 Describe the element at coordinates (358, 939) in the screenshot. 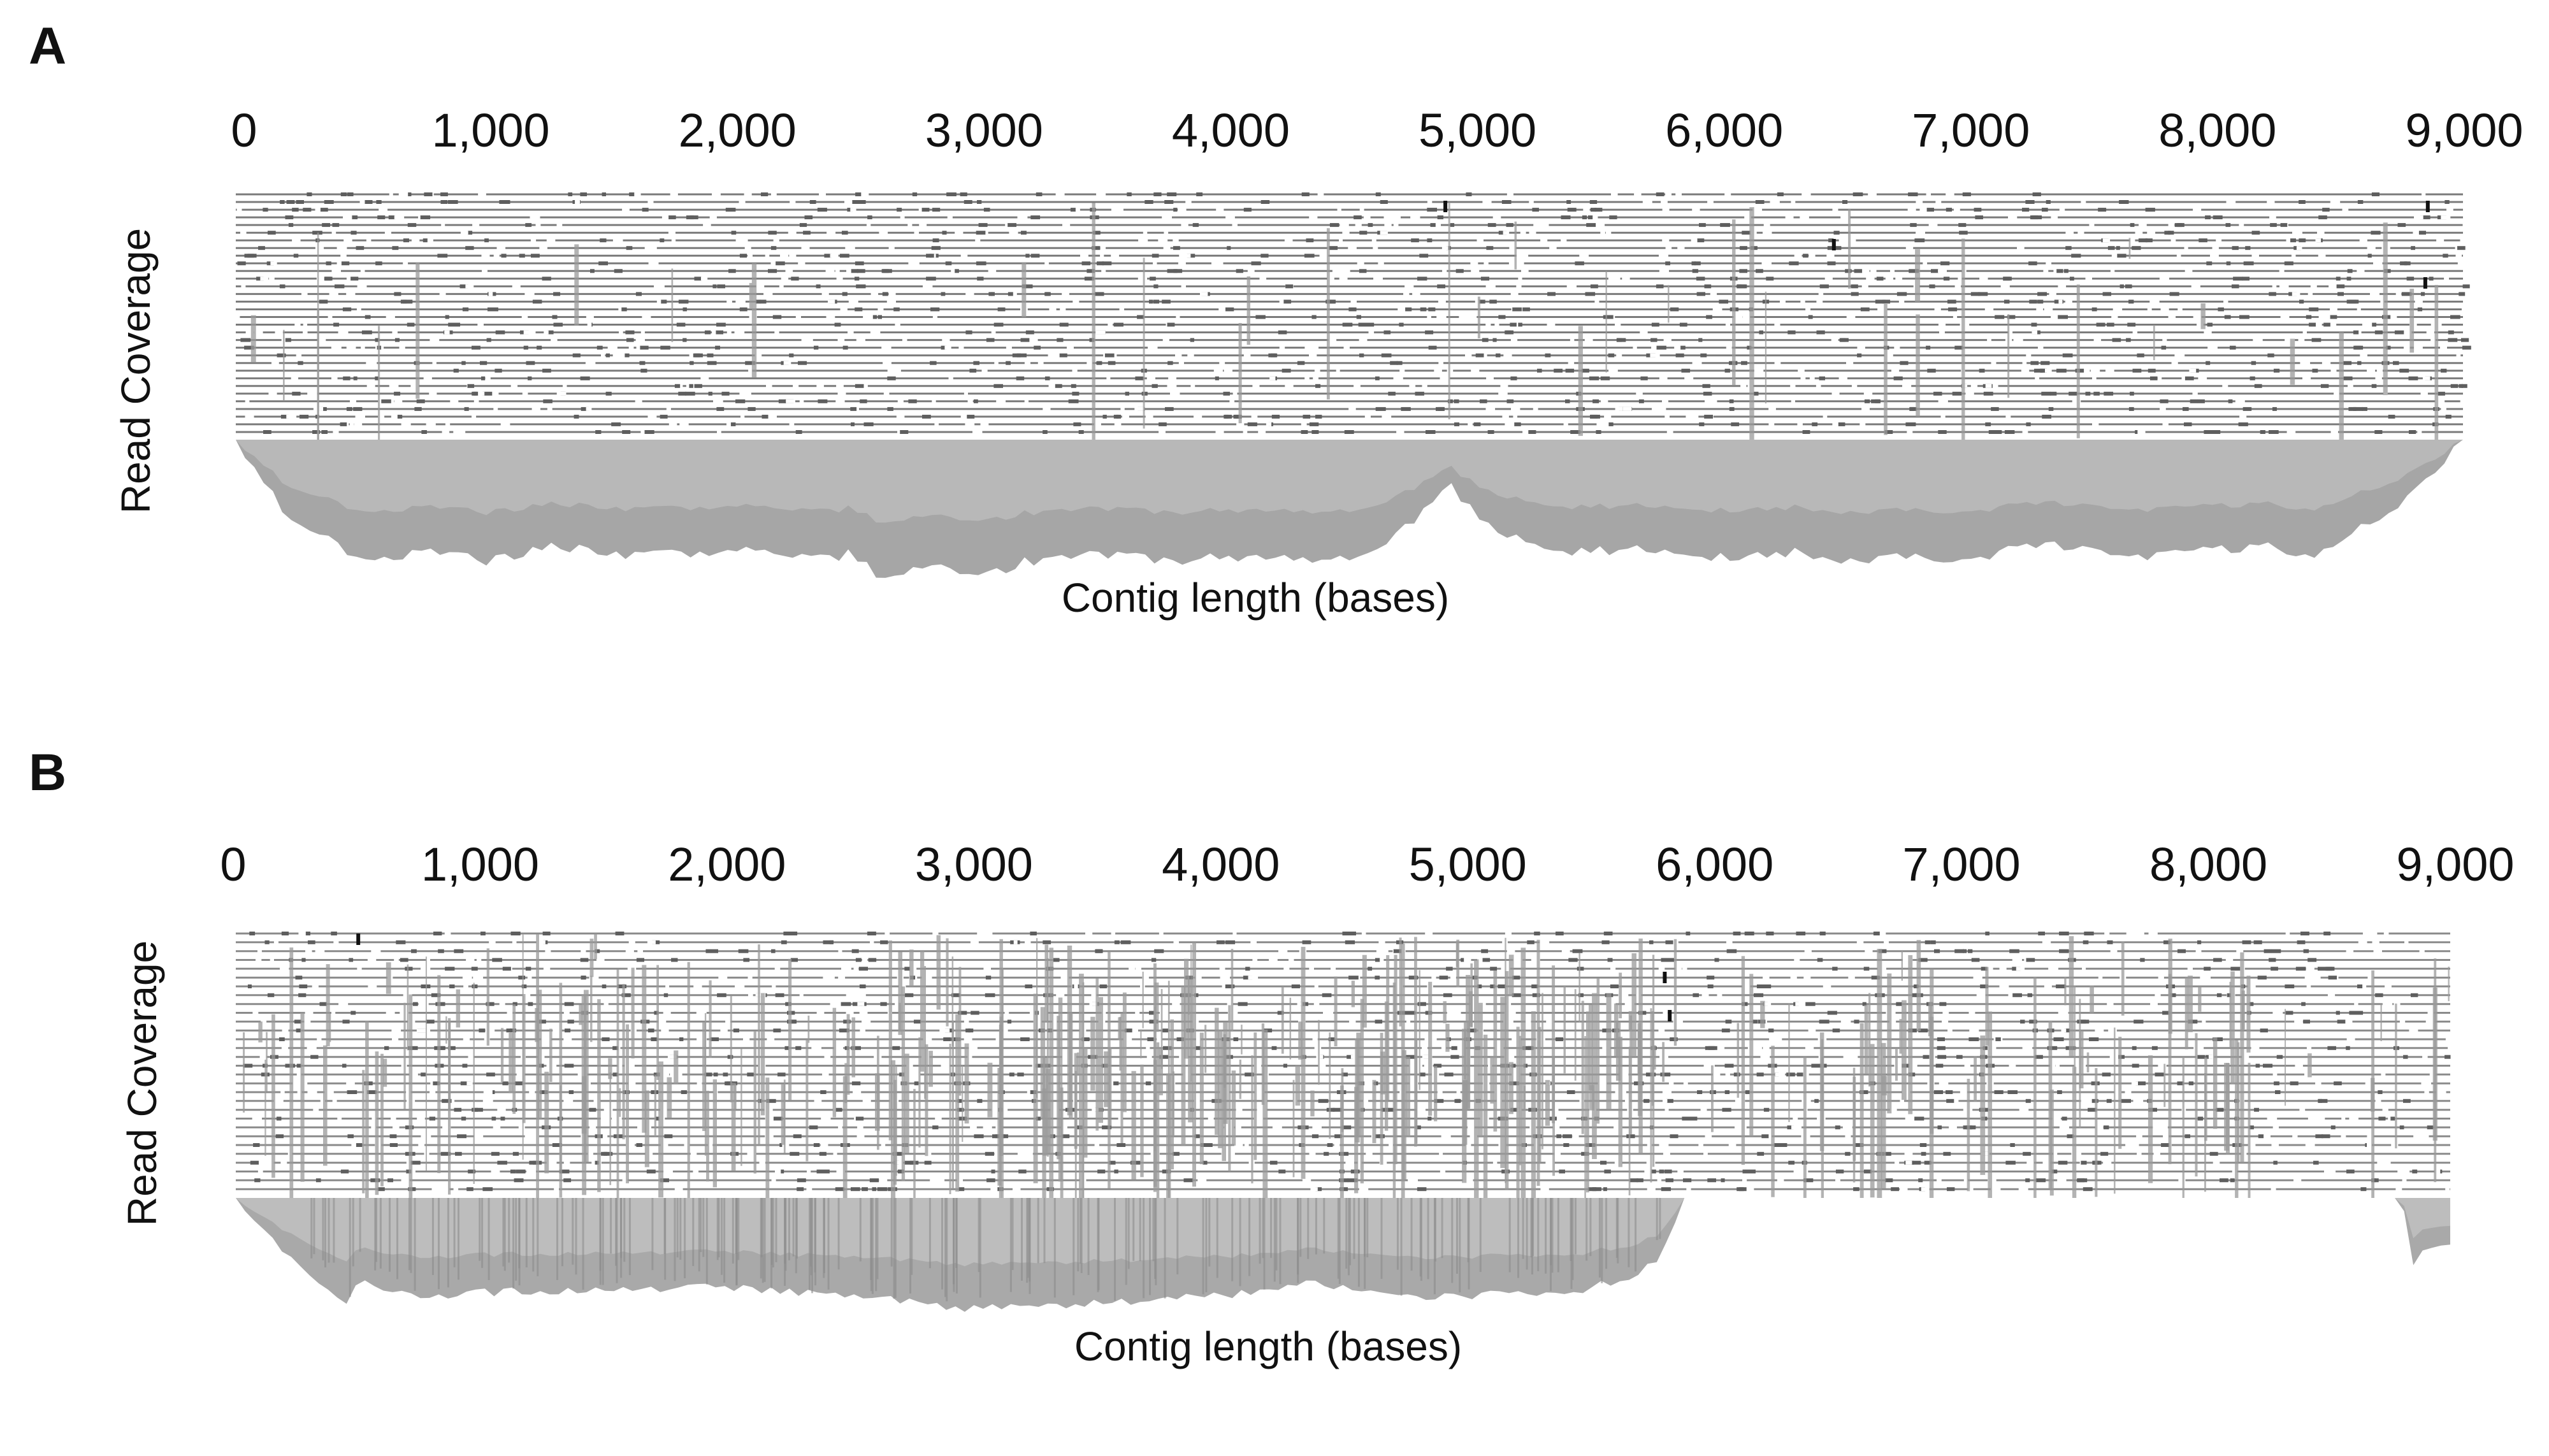

I see `mismatch-mark` at that location.